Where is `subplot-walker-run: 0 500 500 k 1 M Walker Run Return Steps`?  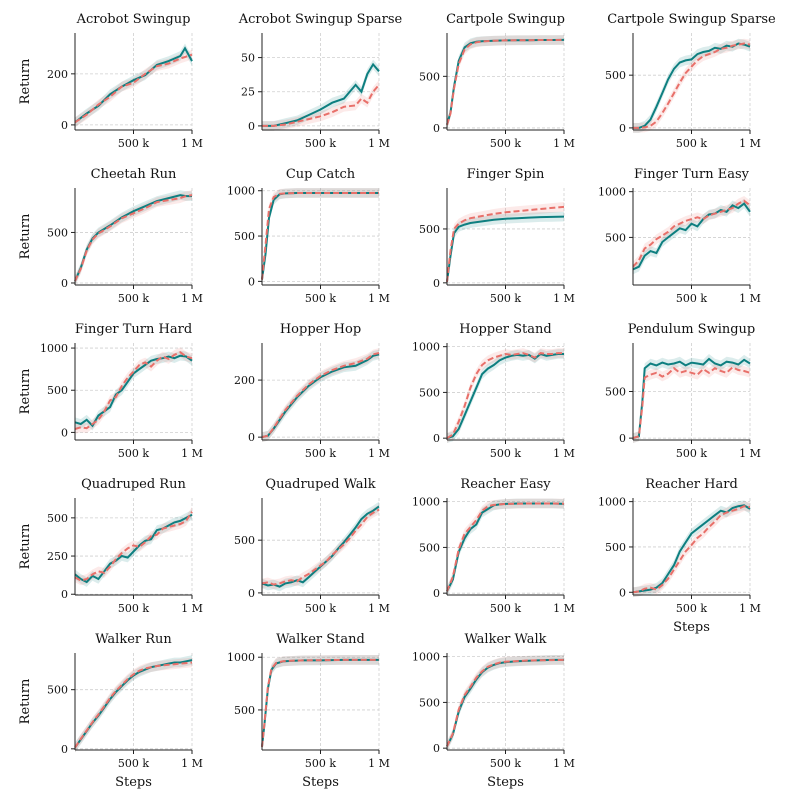
subplot-walker-run: 0 500 500 k 1 M Walker Run Return Steps is located at coordinates (110, 711).